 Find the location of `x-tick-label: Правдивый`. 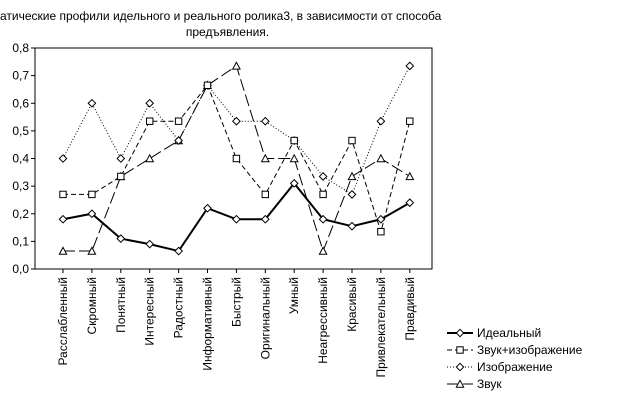

x-tick-label: Правдивый is located at coordinates (410, 309).